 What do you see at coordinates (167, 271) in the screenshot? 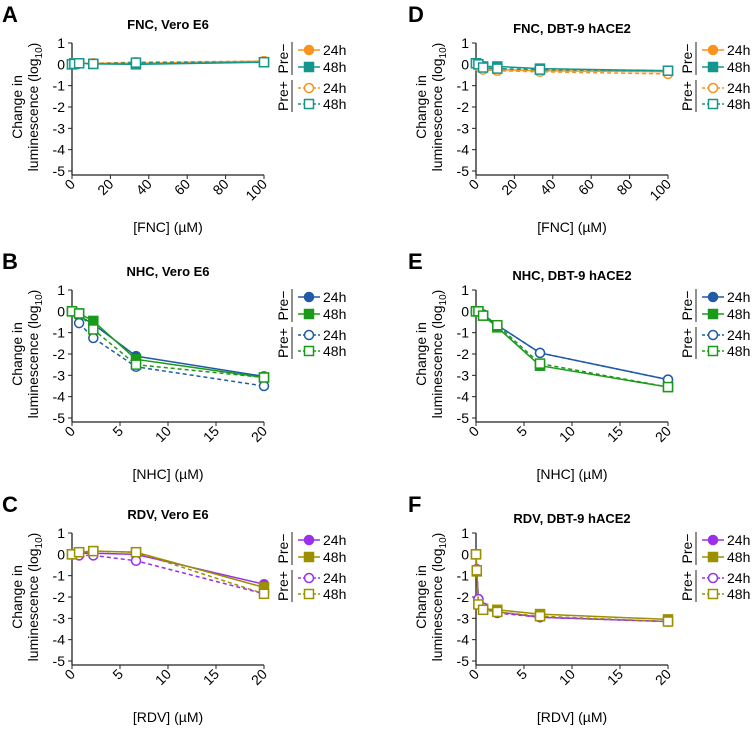
I see `chart-title: NHC, Vero E6` at bounding box center [167, 271].